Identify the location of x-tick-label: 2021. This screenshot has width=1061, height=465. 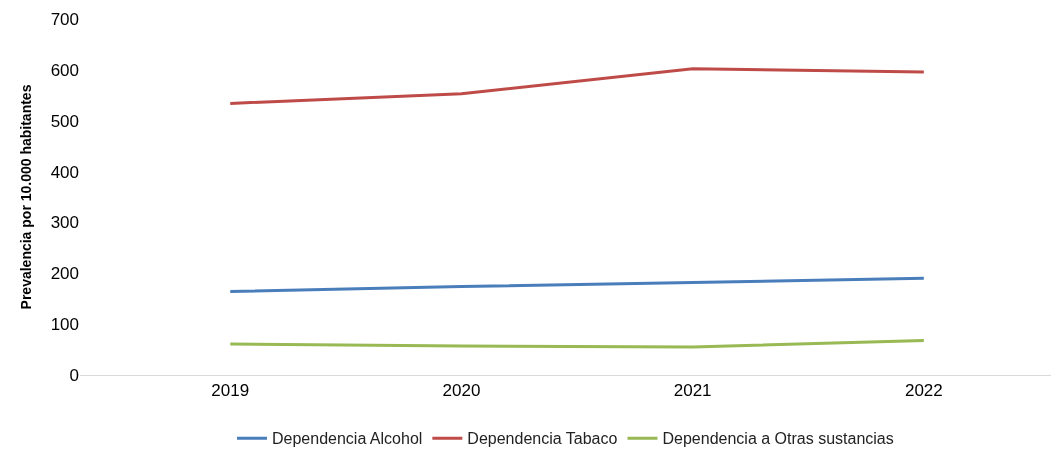
(692, 391).